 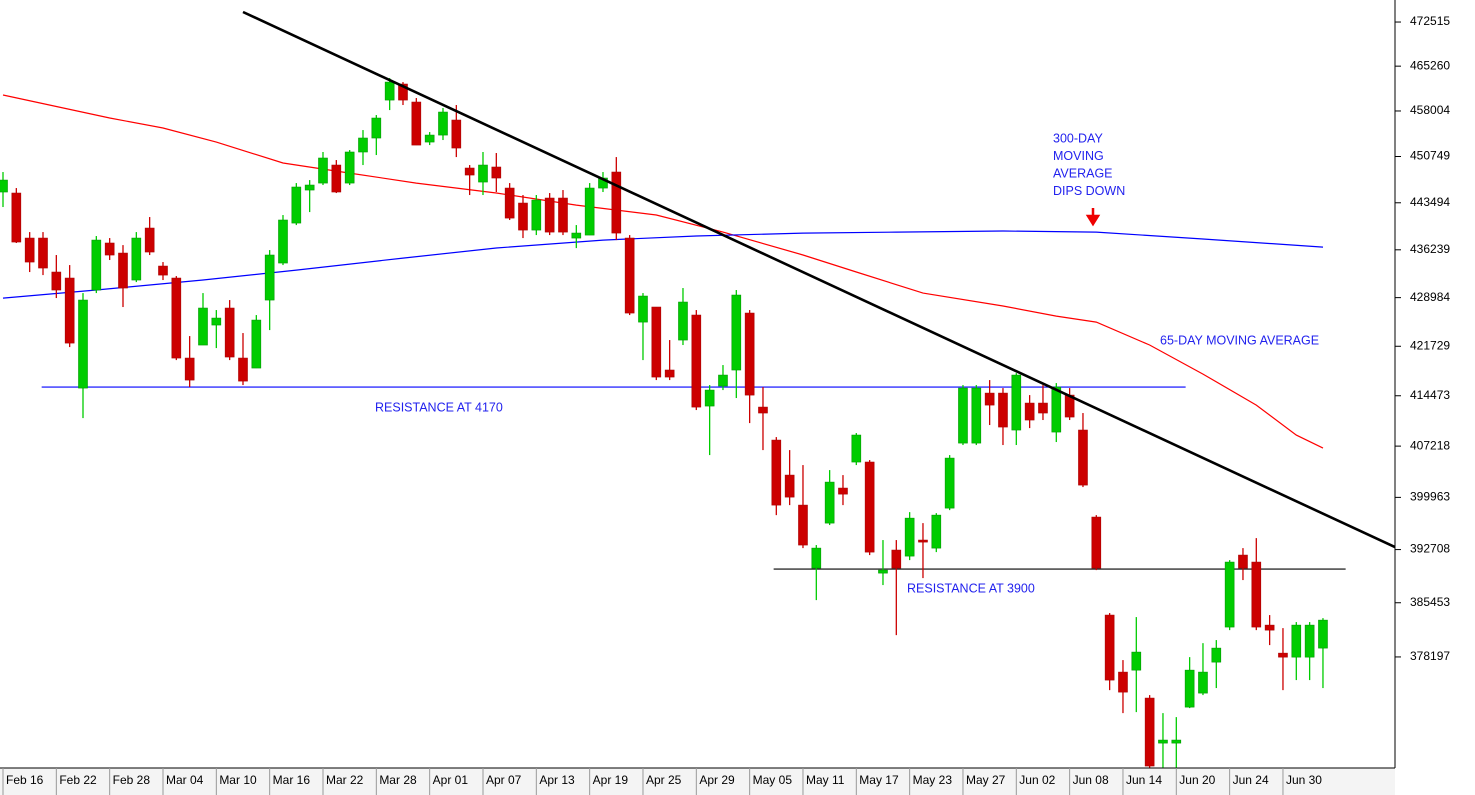 What do you see at coordinates (1091, 780) in the screenshot?
I see `x-tick-label: Jun 08` at bounding box center [1091, 780].